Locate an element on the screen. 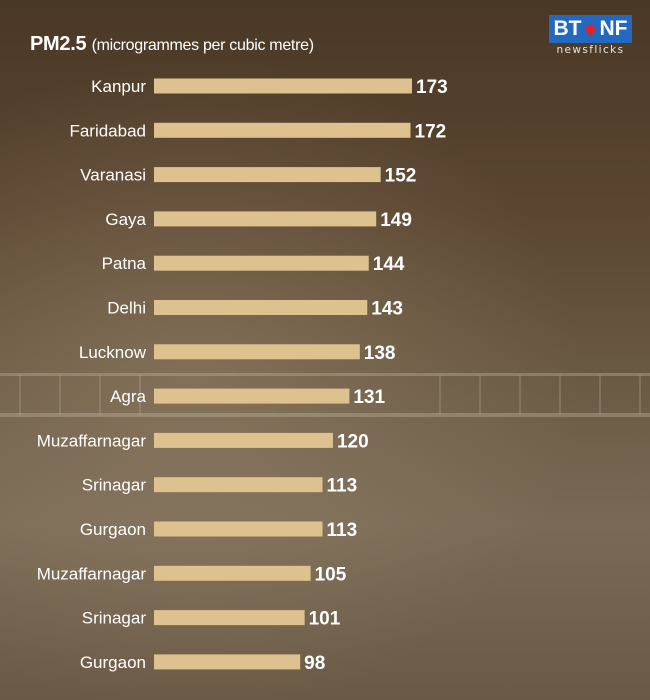 Image resolution: width=650 pixels, height=700 pixels. value-label: 105 is located at coordinates (331, 574).